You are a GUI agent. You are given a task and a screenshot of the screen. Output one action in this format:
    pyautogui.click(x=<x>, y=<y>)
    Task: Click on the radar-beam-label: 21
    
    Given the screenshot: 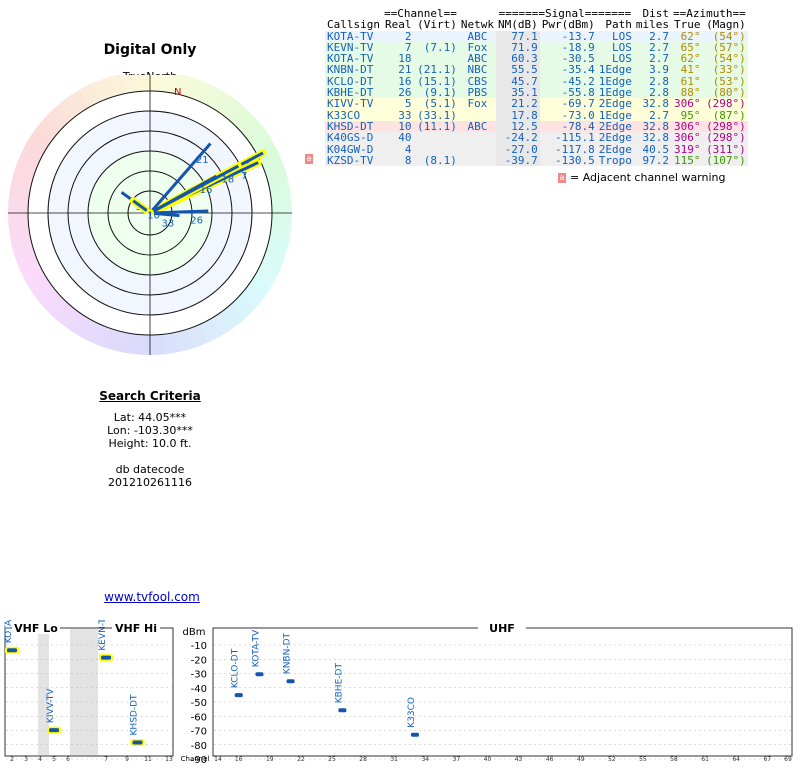 What is the action you would take?
    pyautogui.click(x=202, y=160)
    